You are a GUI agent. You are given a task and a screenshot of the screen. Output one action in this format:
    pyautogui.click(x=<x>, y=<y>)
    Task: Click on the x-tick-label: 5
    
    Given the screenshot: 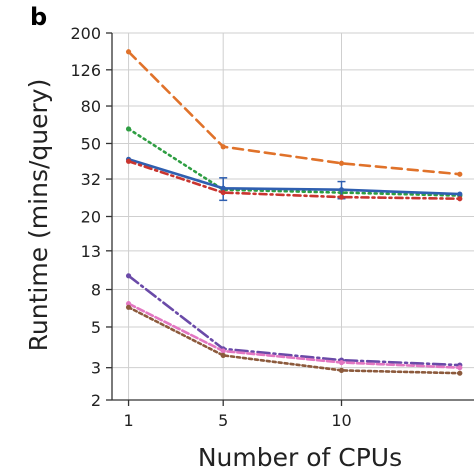 What is the action you would take?
    pyautogui.click(x=223, y=420)
    